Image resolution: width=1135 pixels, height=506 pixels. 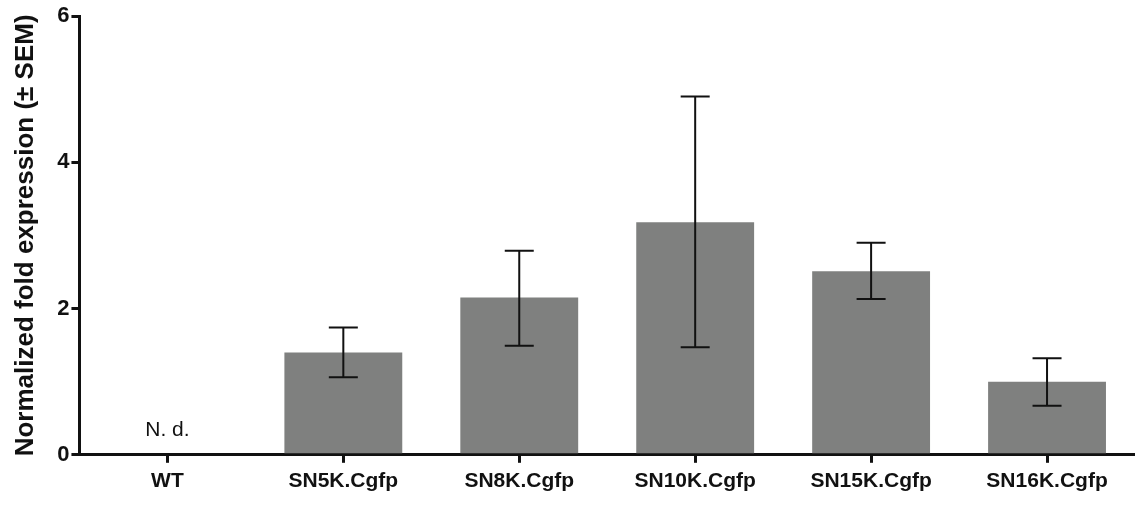 I want to click on x-tick-label: WT, so click(x=167, y=480).